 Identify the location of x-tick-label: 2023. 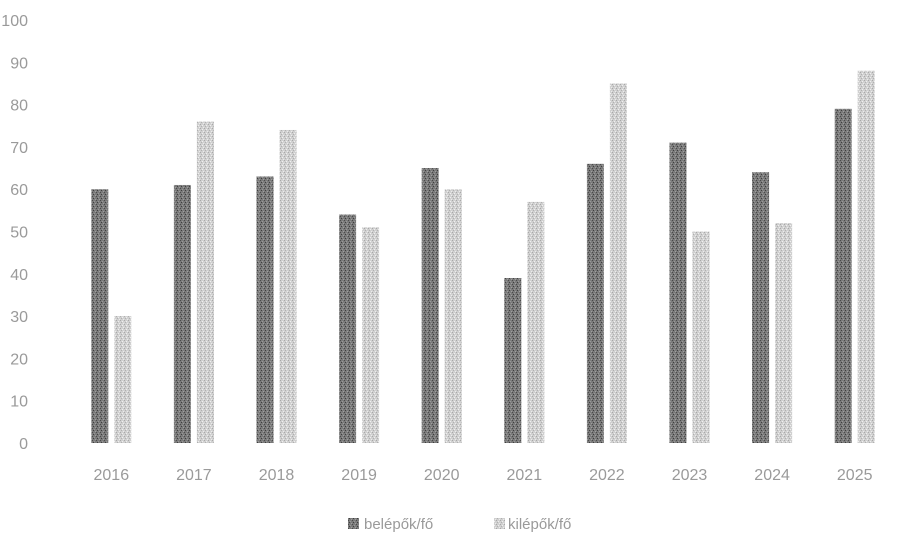
(690, 475).